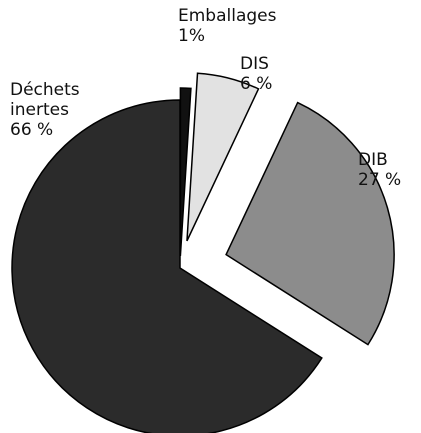  What do you see at coordinates (380, 180) in the screenshot?
I see `label-value: 27 %` at bounding box center [380, 180].